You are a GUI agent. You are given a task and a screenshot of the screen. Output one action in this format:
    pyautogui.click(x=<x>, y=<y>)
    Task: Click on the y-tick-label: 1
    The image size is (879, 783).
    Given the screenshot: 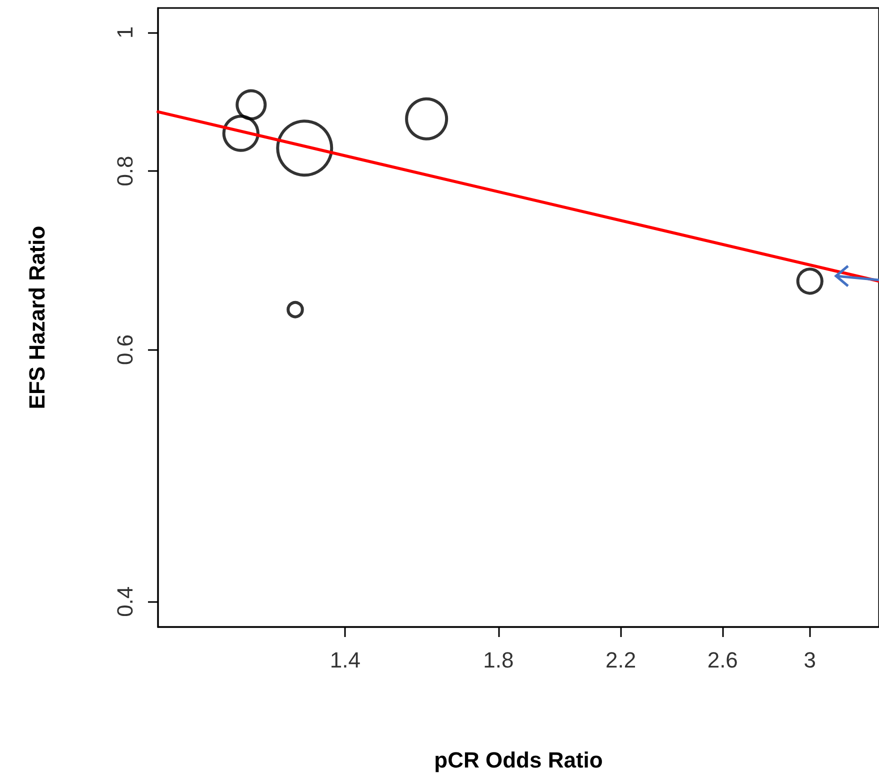 What is the action you would take?
    pyautogui.click(x=125, y=32)
    